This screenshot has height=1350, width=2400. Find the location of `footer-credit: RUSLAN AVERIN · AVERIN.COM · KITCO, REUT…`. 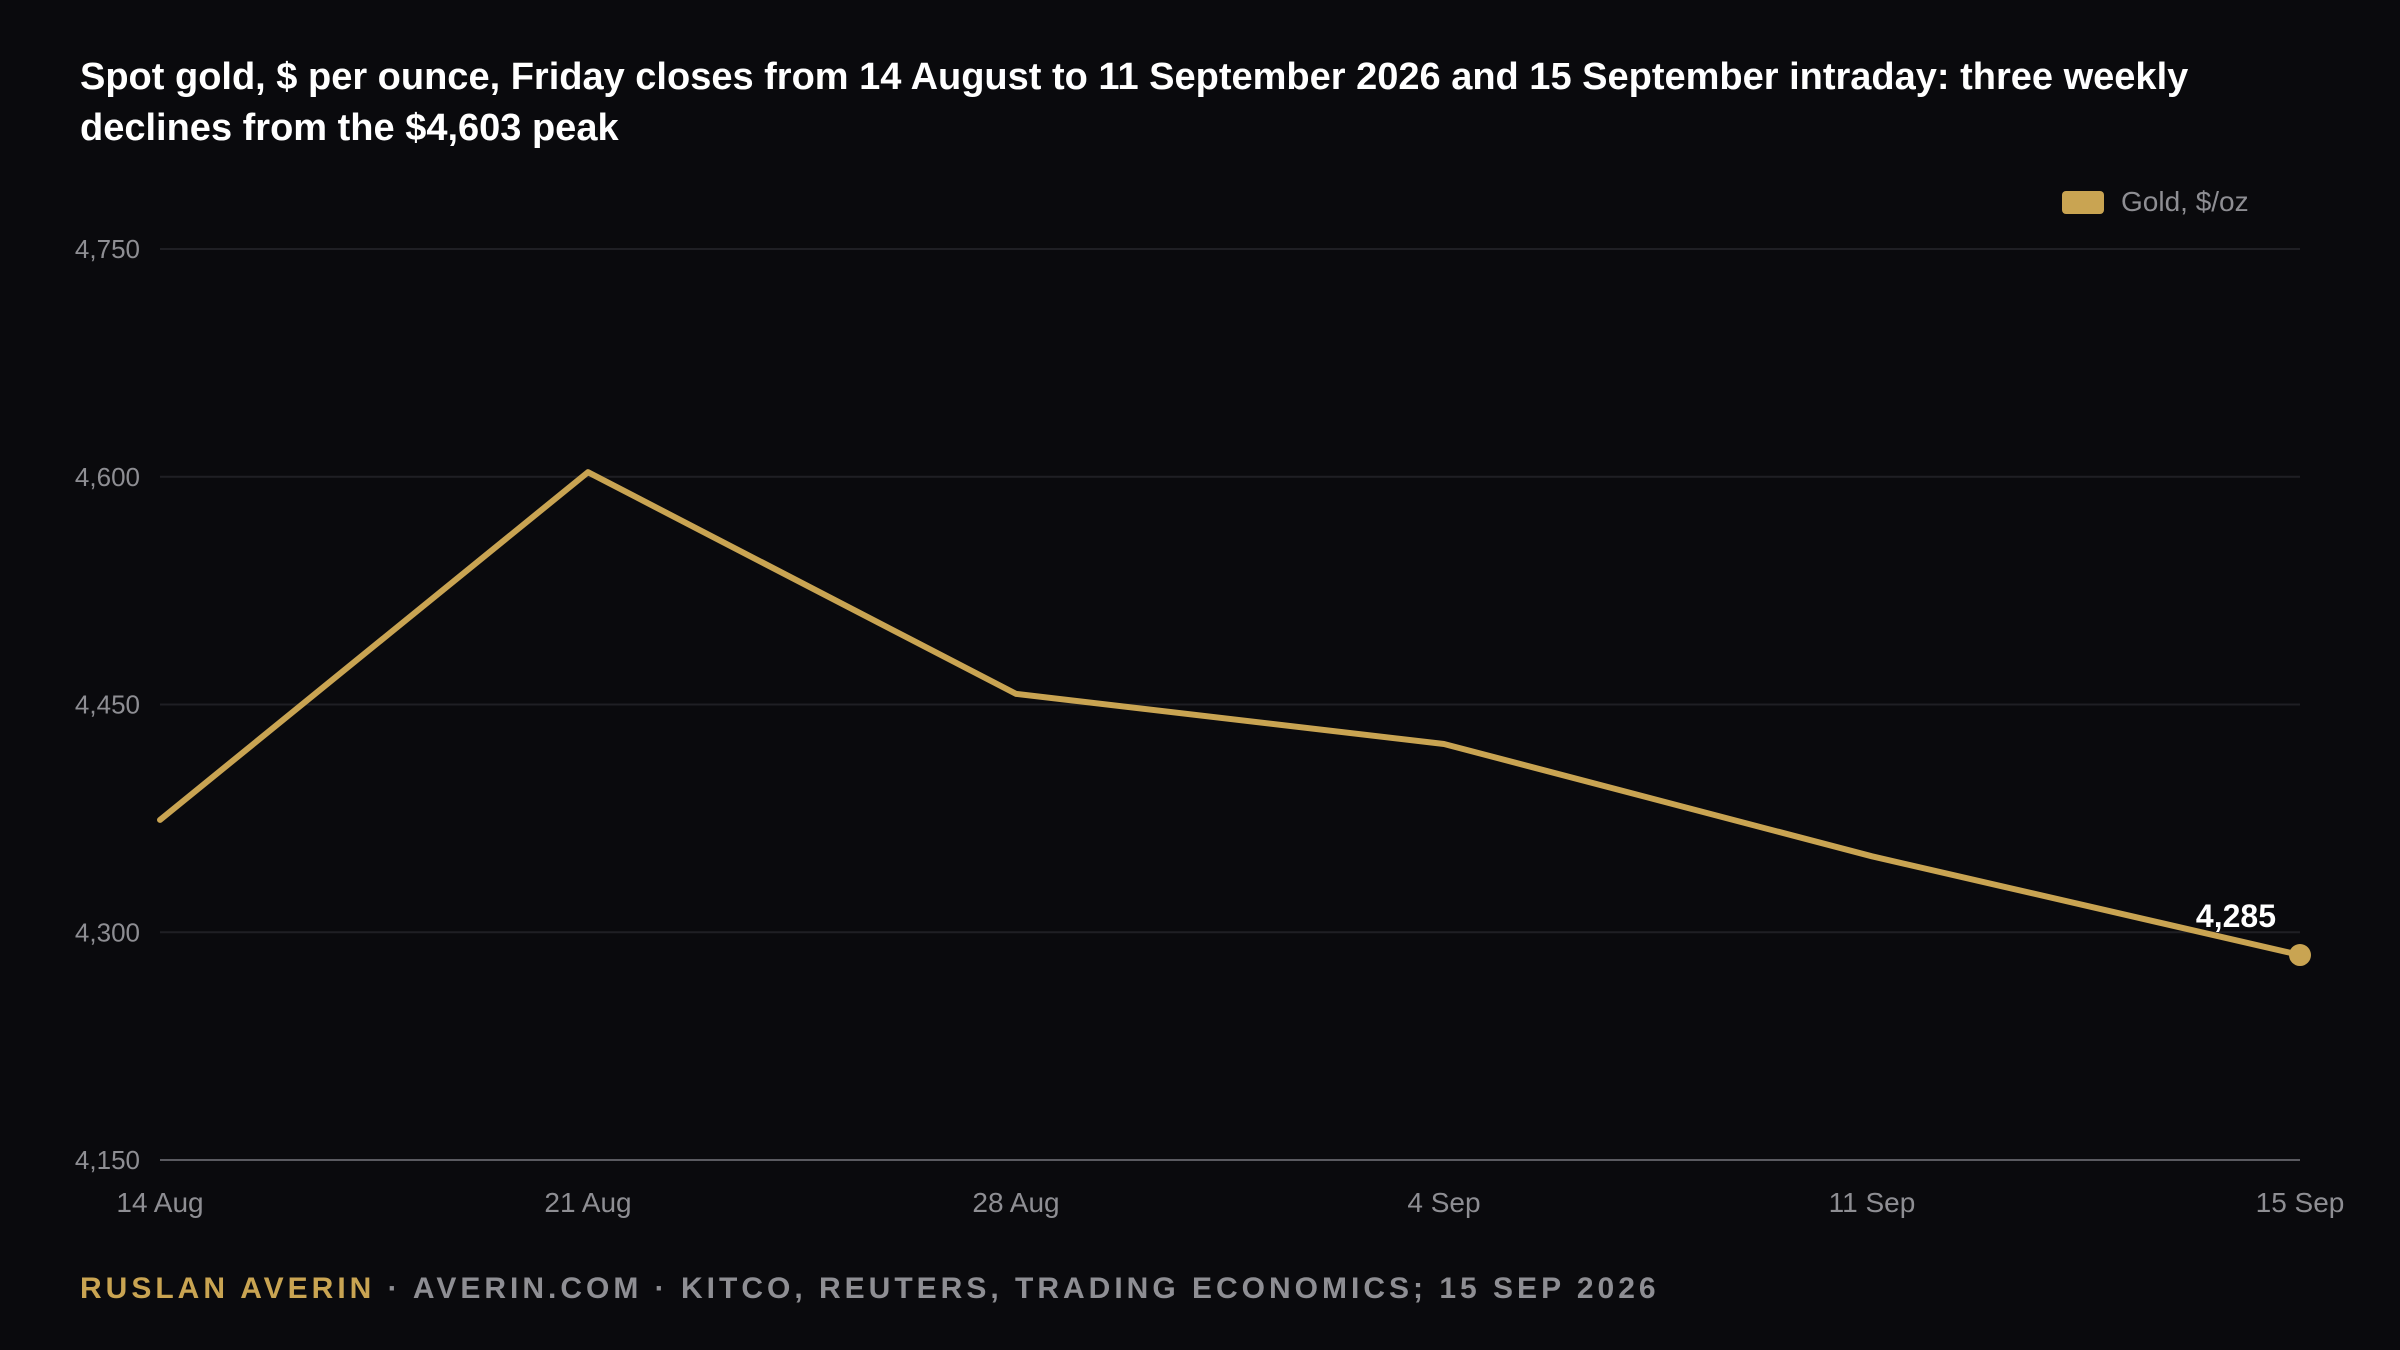

footer-credit: RUSLAN AVERIN · AVERIN.COM · KITCO, REUT… is located at coordinates (870, 1289).